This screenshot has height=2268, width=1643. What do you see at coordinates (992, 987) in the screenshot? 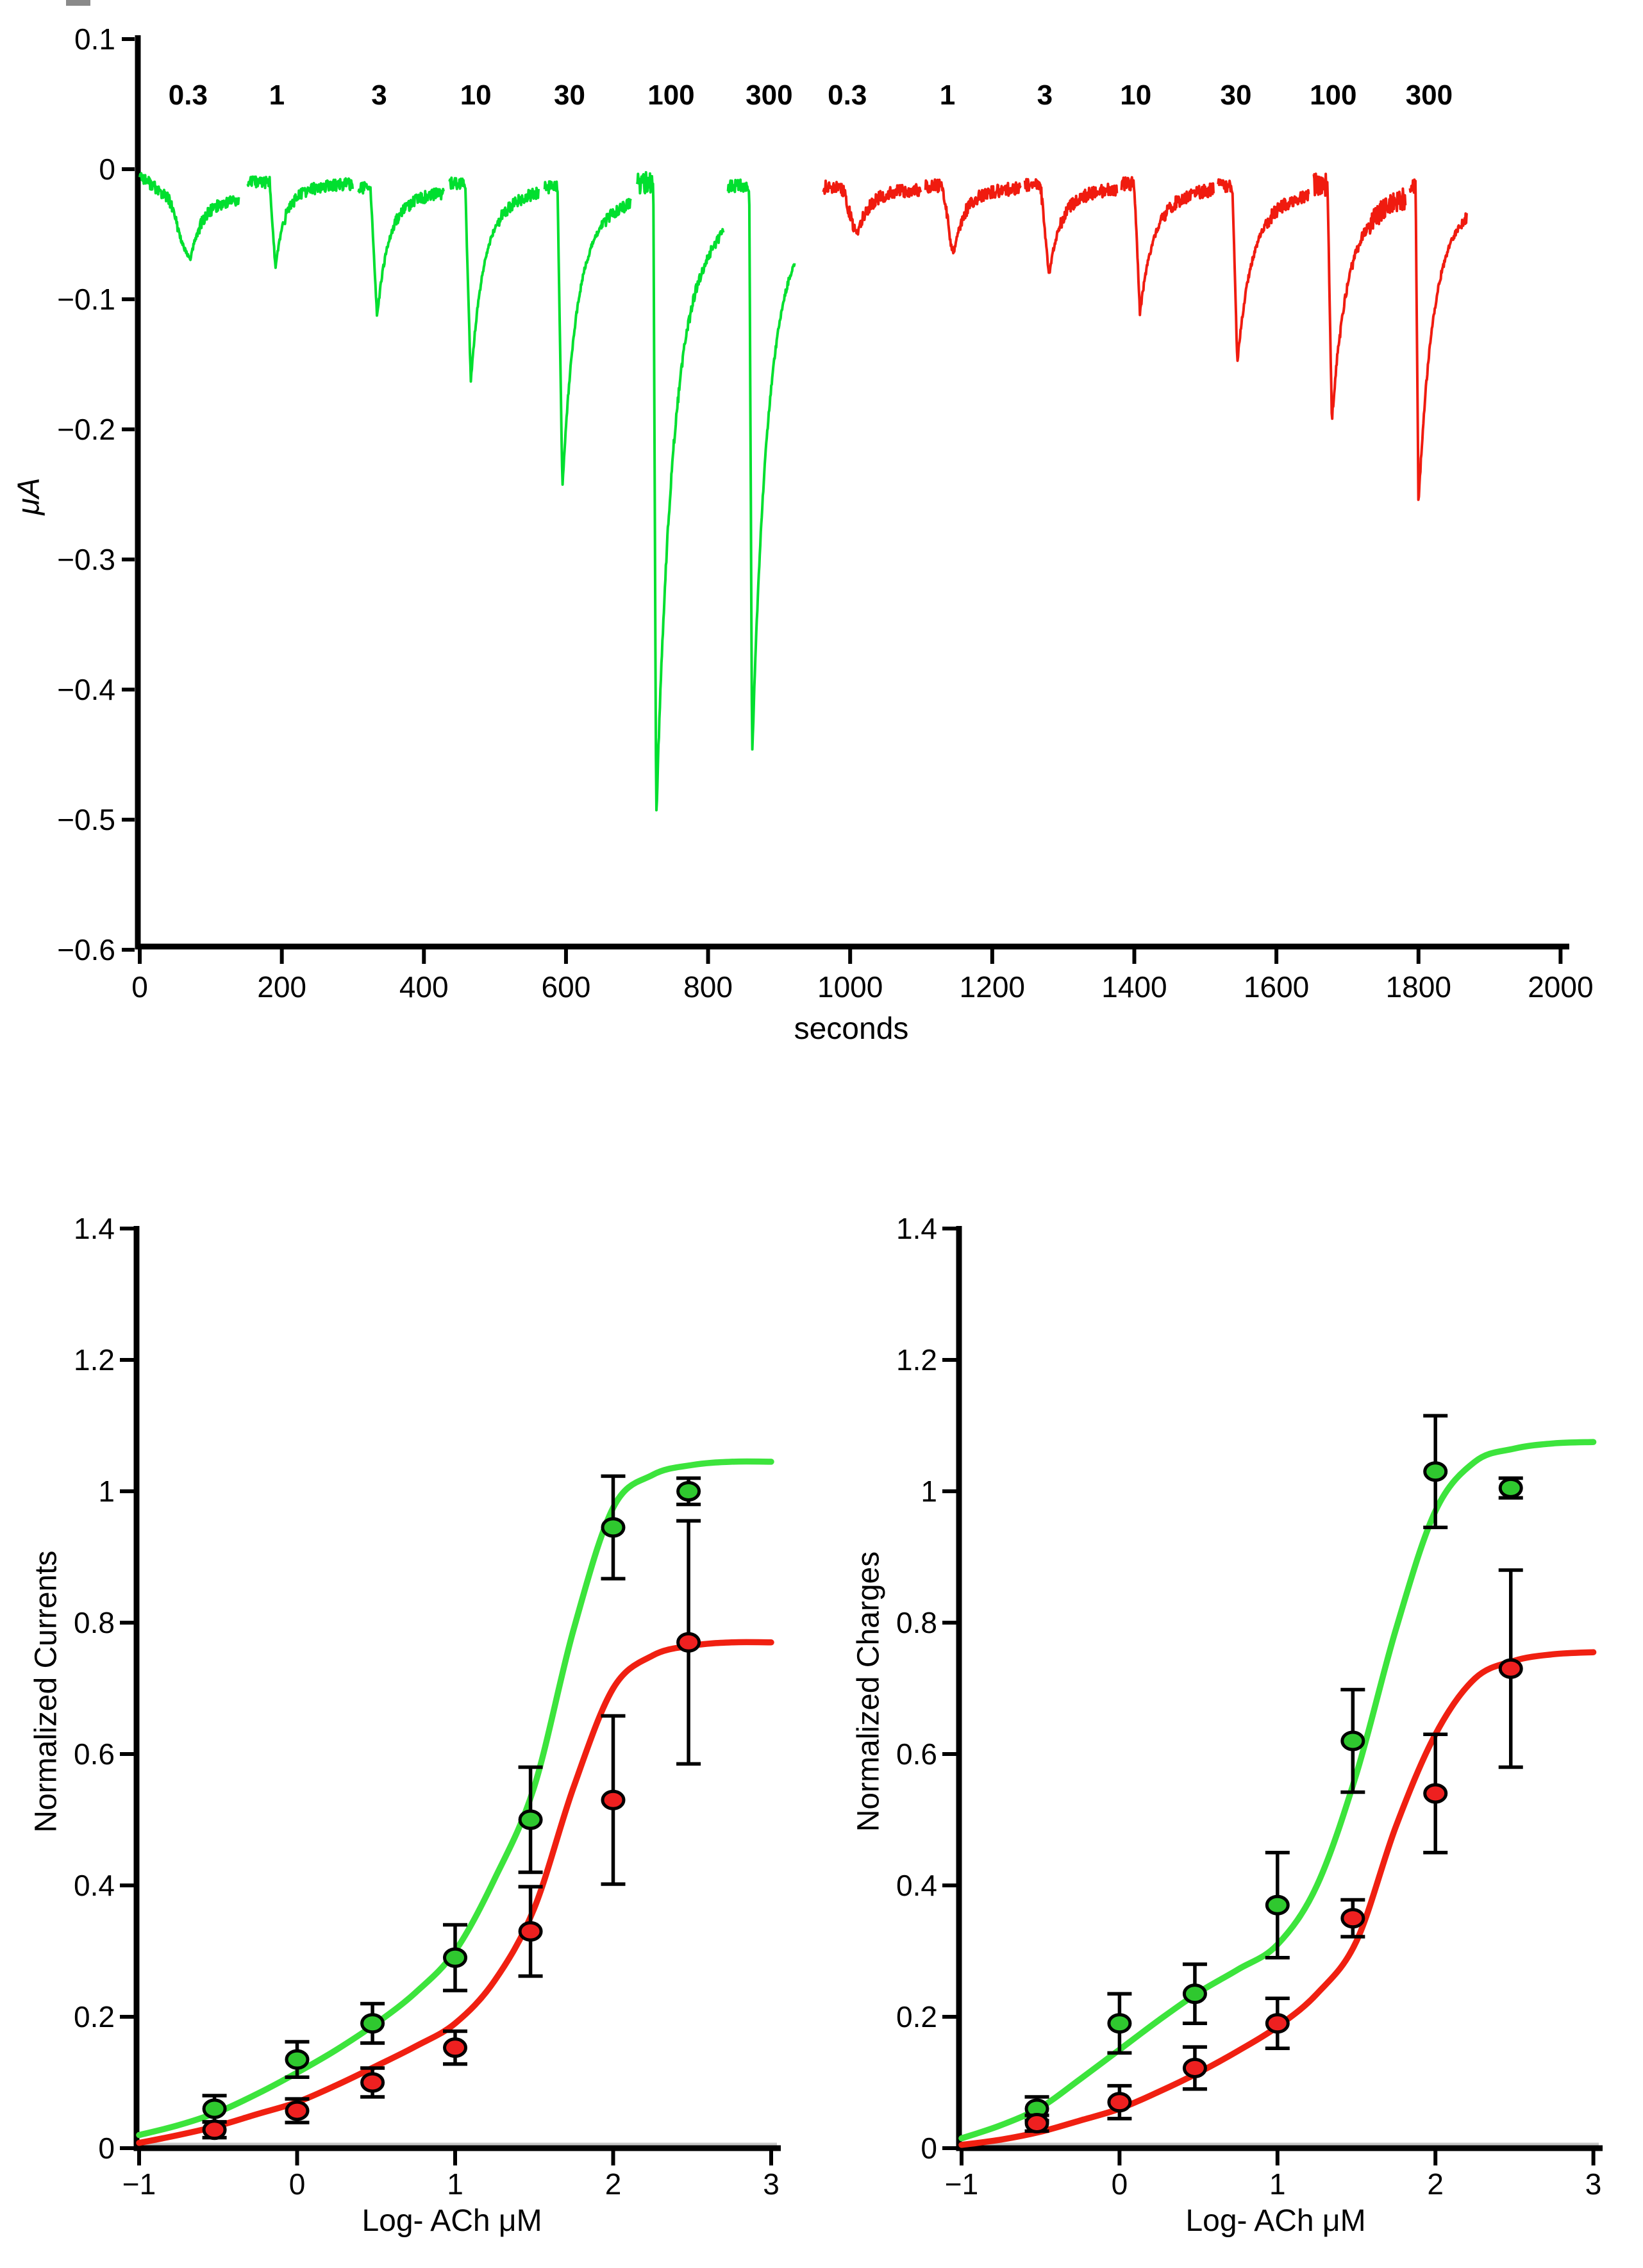
I see `x-tick-label: 1200` at bounding box center [992, 987].